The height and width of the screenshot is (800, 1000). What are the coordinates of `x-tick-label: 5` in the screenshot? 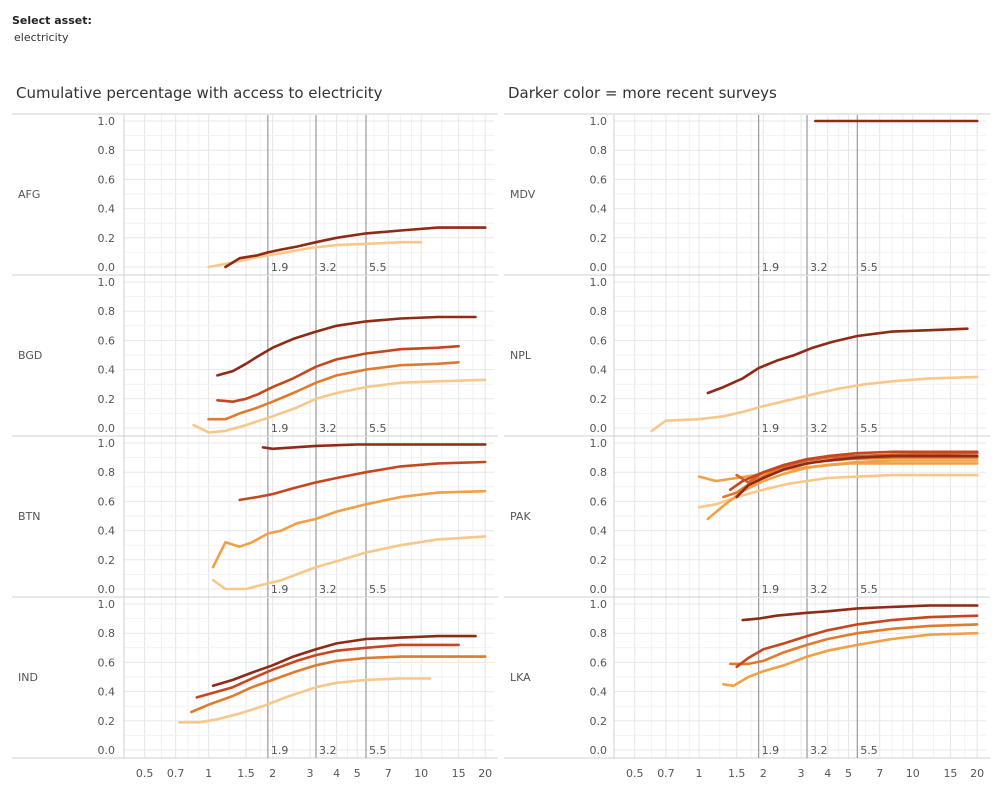 It's located at (848, 773).